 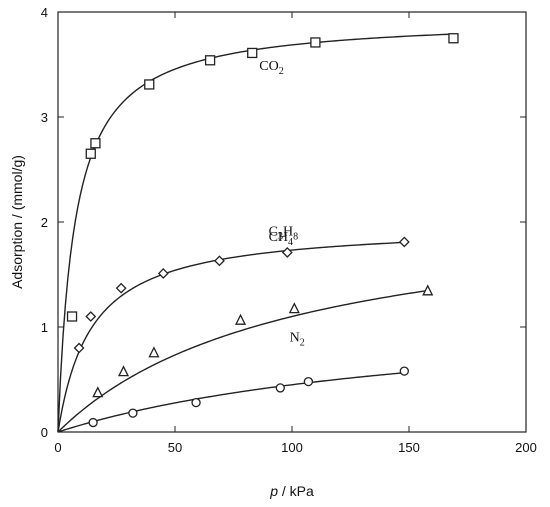 What do you see at coordinates (44, 432) in the screenshot?
I see `y-tick-label: 0` at bounding box center [44, 432].